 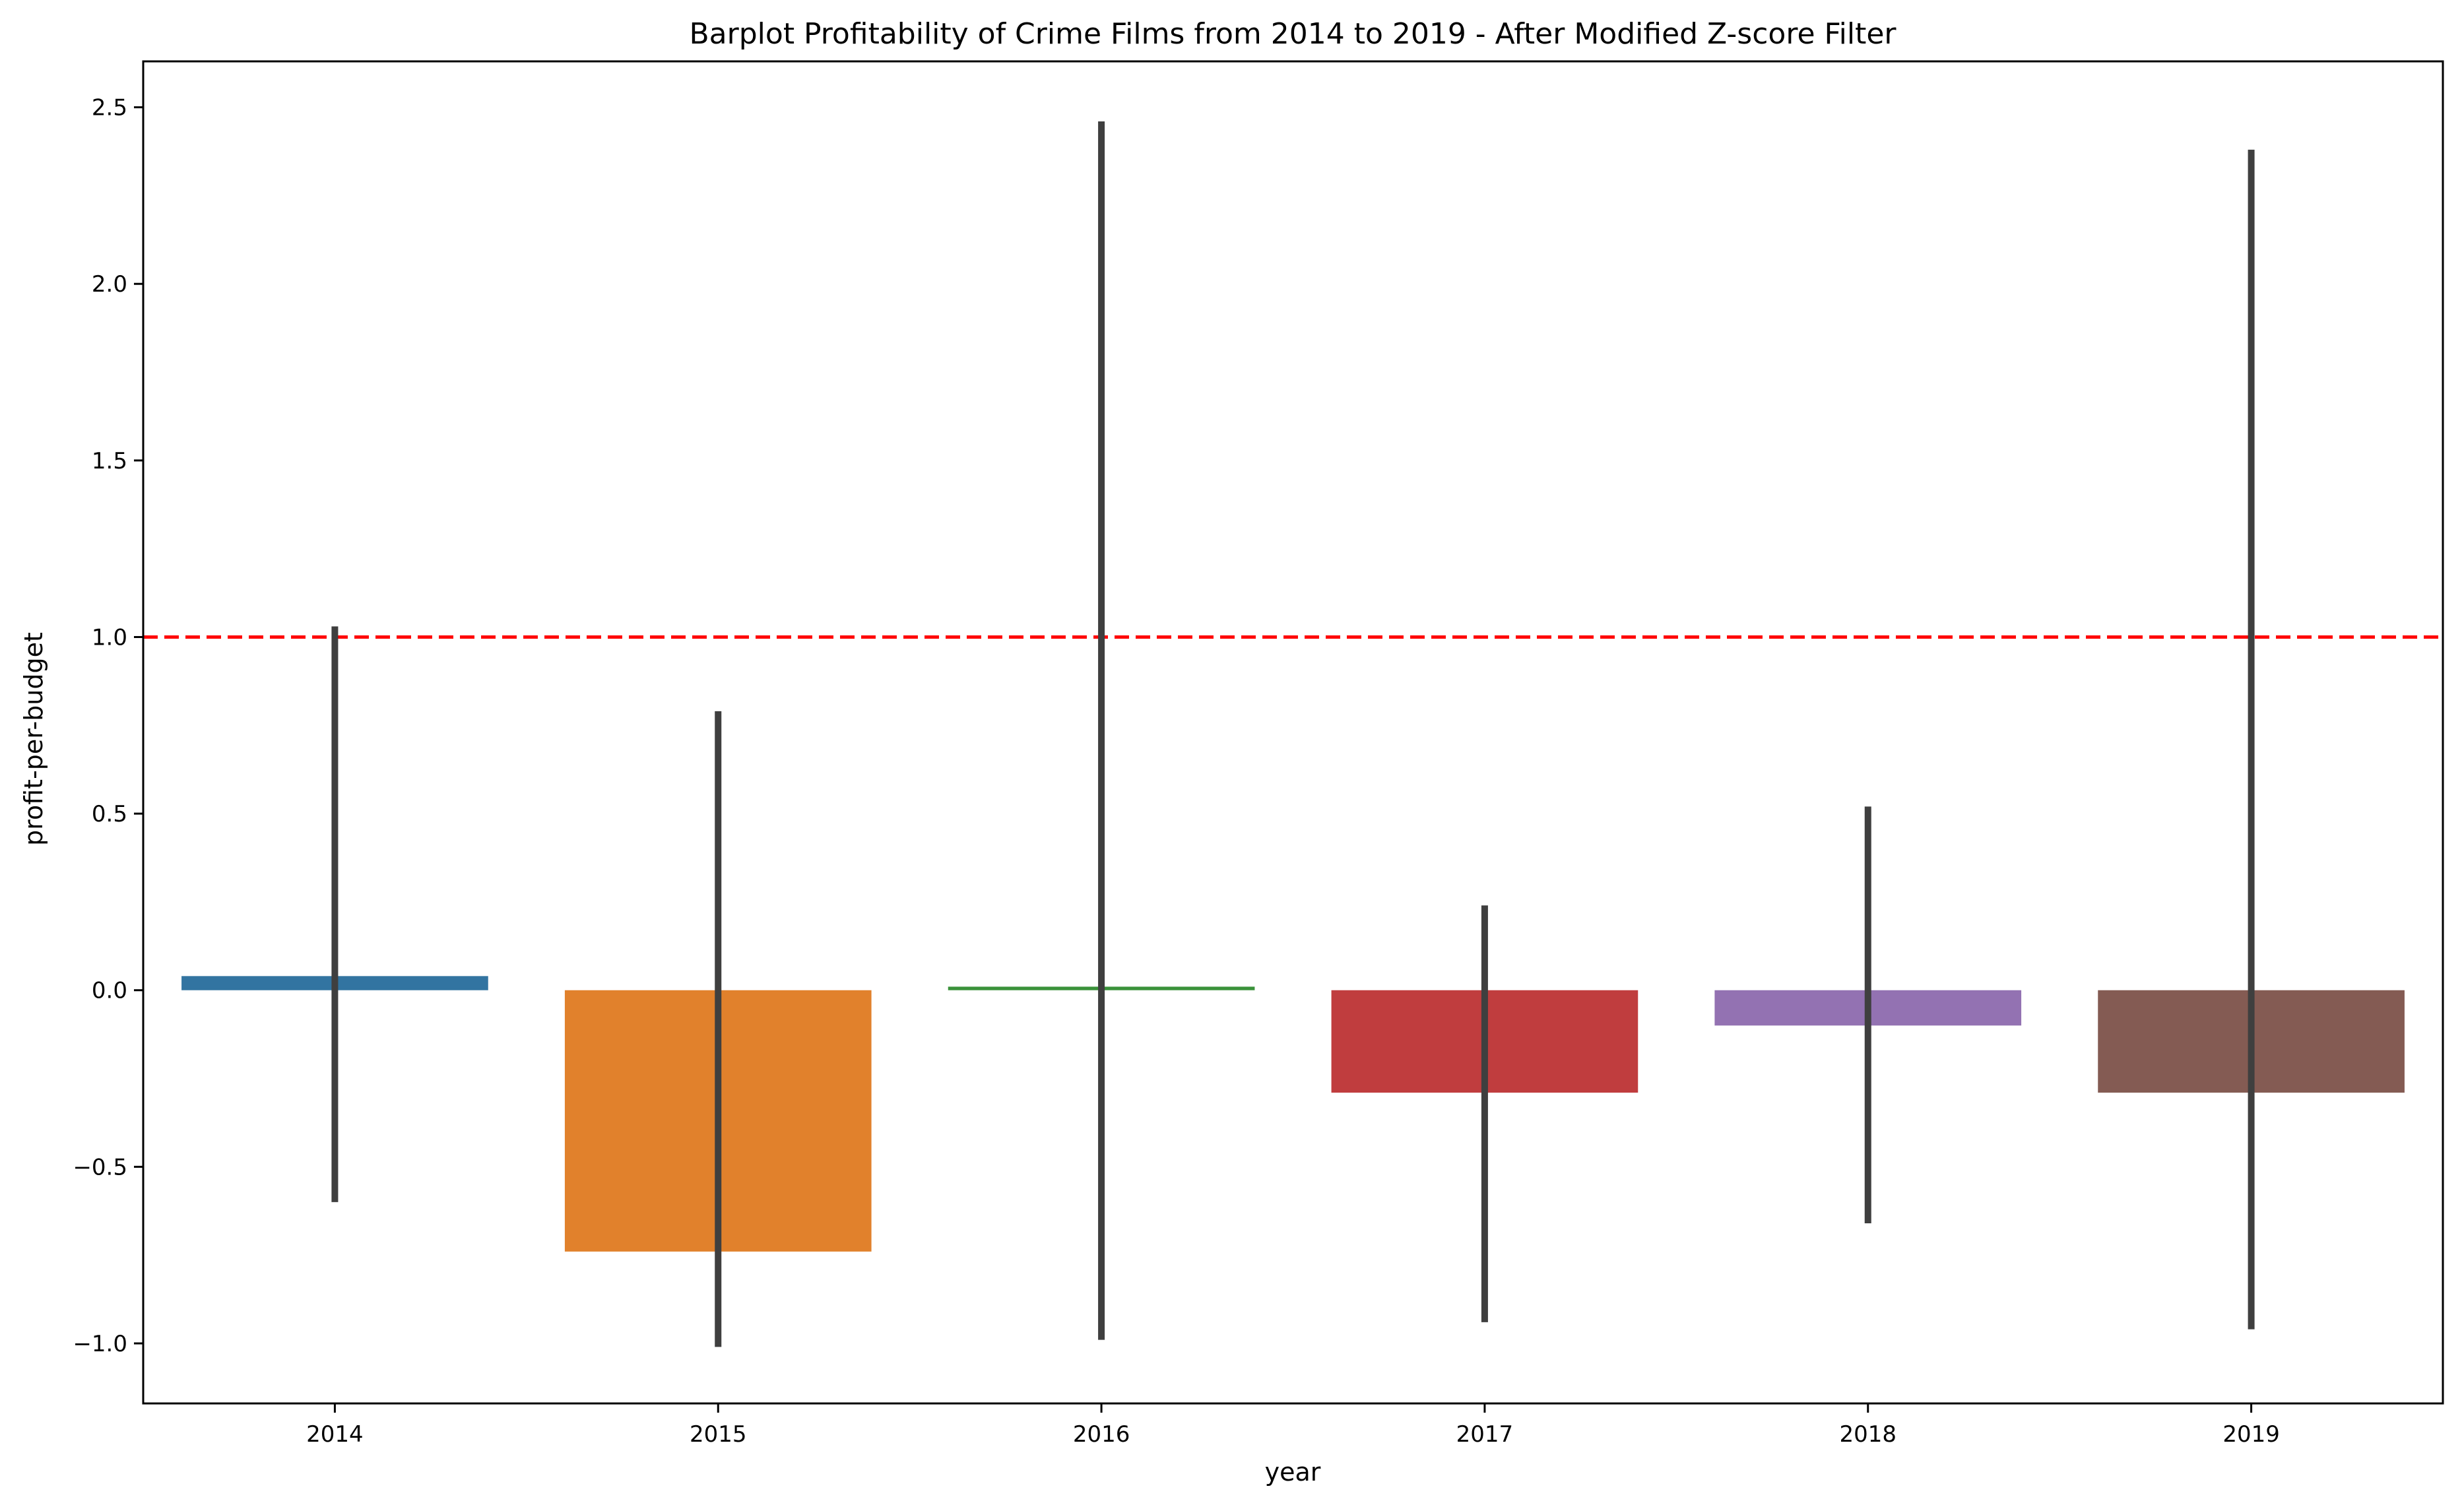 What do you see at coordinates (100, 1344) in the screenshot?
I see `y-tick-label: −1.0` at bounding box center [100, 1344].